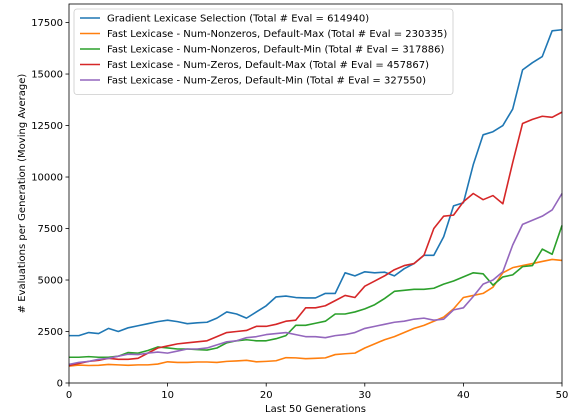  I want to click on y-axis: 0 2500 5000 7500 10000 12500 15000 17500, so click(50, 204).